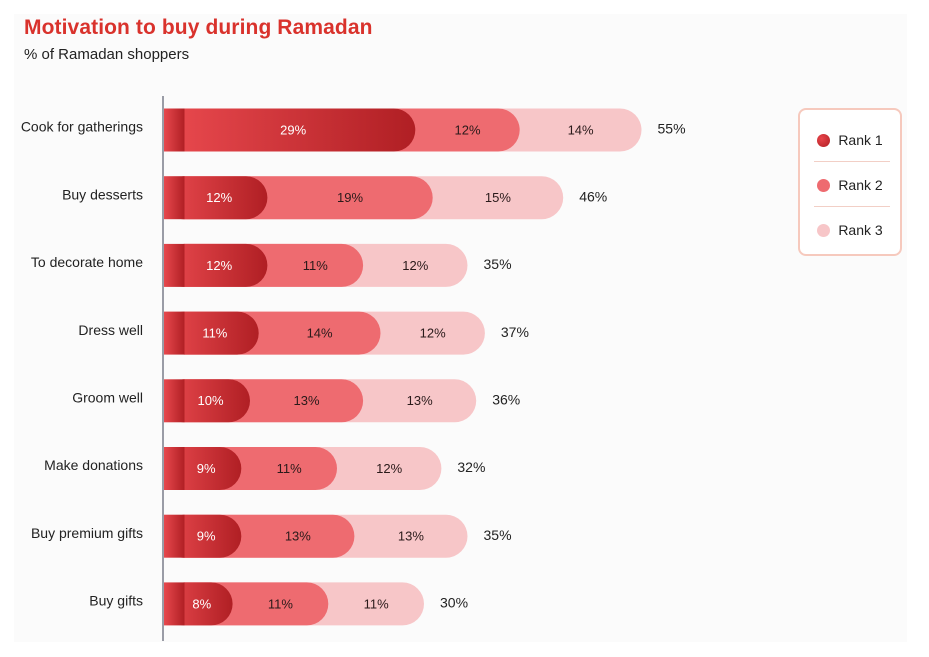 The height and width of the screenshot is (657, 929). What do you see at coordinates (87, 262) in the screenshot?
I see `category-label-to-decorate-home: To decorate home` at bounding box center [87, 262].